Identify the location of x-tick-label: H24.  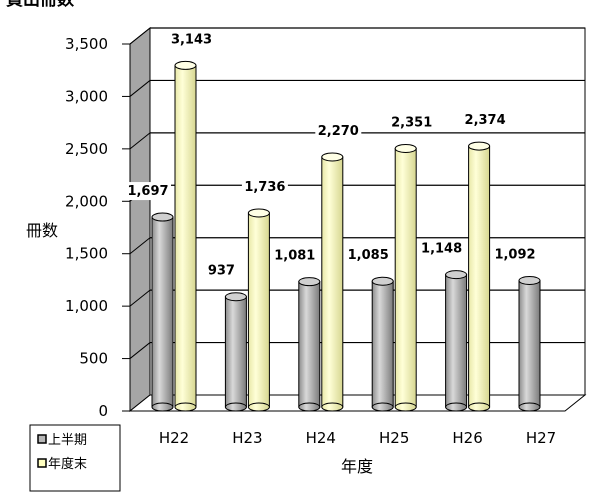
(321, 438).